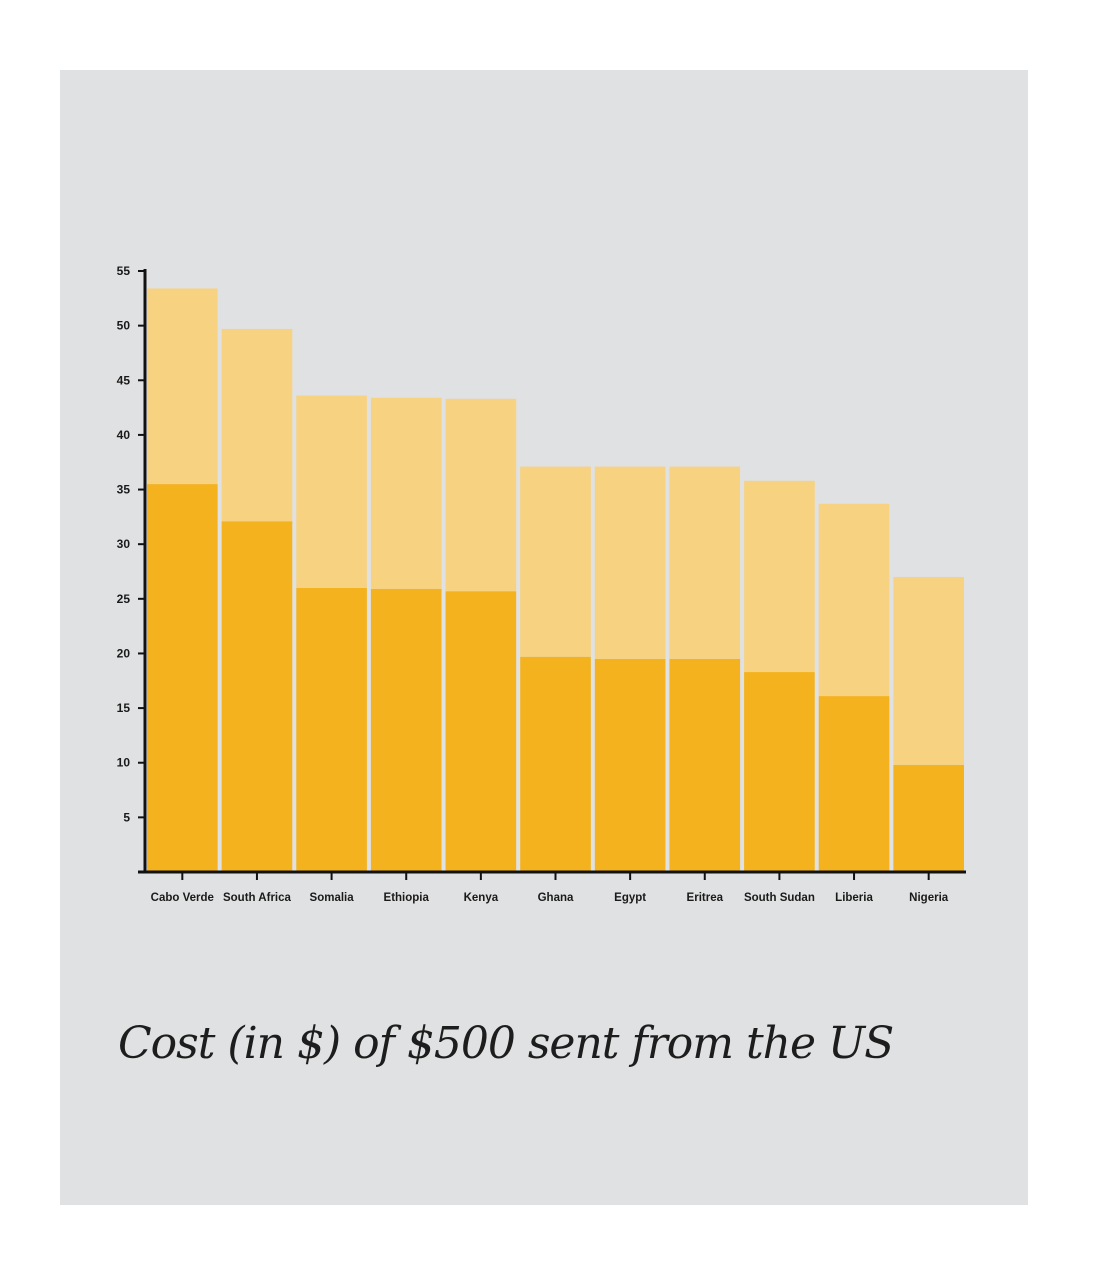  I want to click on x-tick-label-kenya: Kenya, so click(481, 898).